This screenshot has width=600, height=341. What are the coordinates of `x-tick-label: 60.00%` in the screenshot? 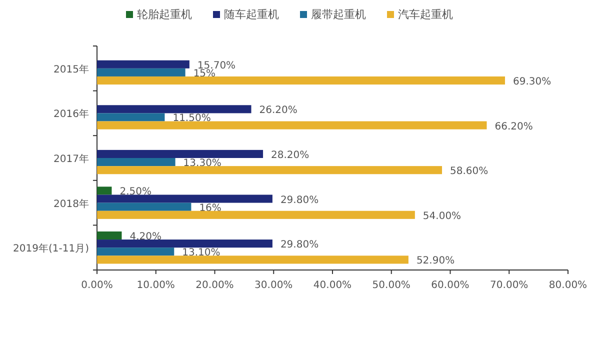 It's located at (450, 285).